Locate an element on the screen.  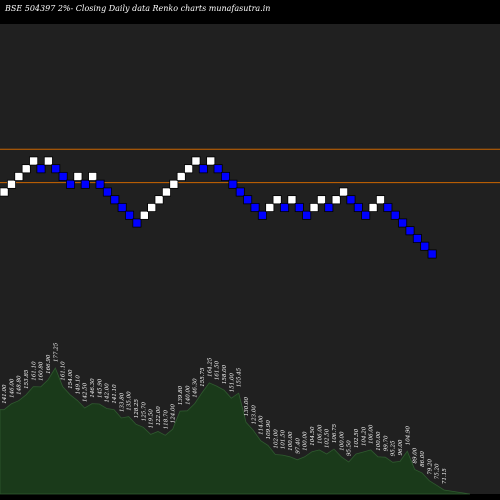
value-label: 114.00 is located at coordinates (262, 425).